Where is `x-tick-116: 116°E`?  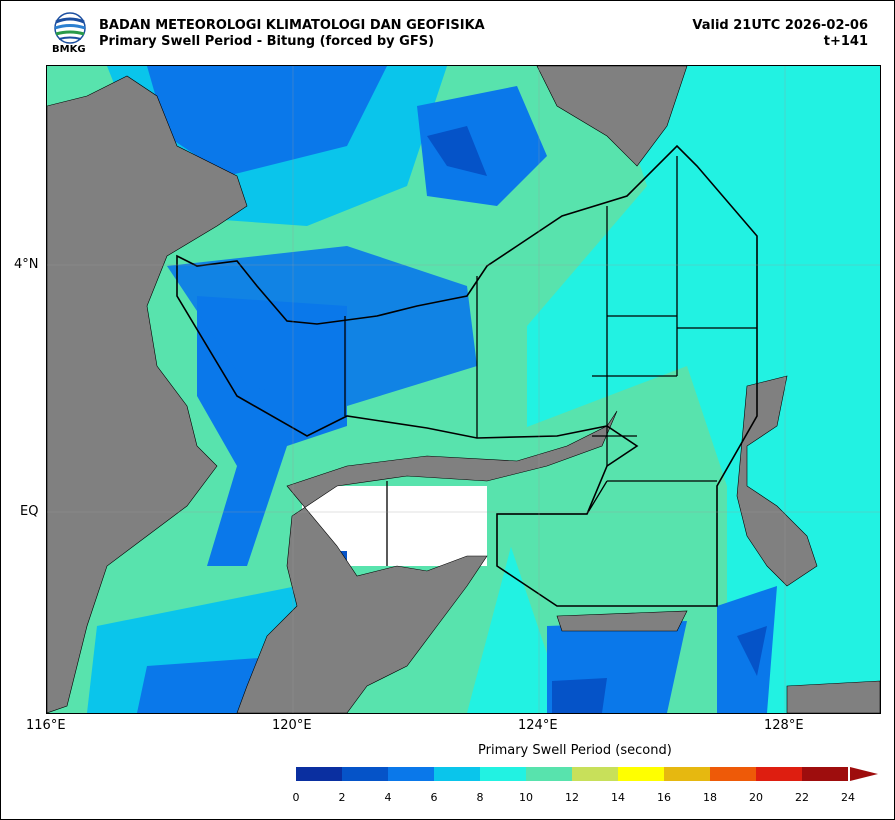 x-tick-116: 116°E is located at coordinates (46, 725).